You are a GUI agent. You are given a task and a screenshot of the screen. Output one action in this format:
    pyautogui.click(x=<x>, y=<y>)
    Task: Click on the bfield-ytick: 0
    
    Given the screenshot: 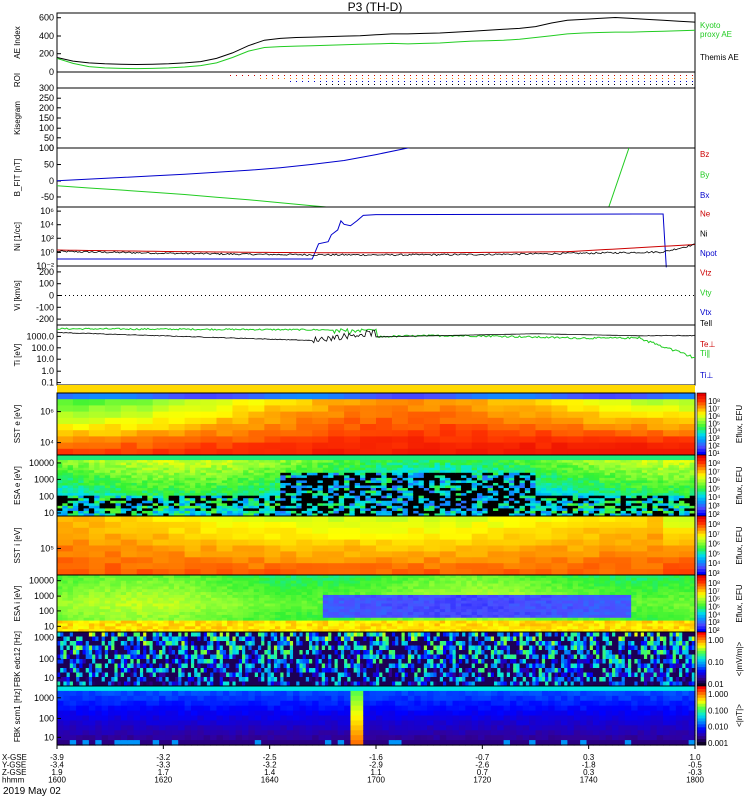 What is the action you would take?
    pyautogui.click(x=51, y=181)
    